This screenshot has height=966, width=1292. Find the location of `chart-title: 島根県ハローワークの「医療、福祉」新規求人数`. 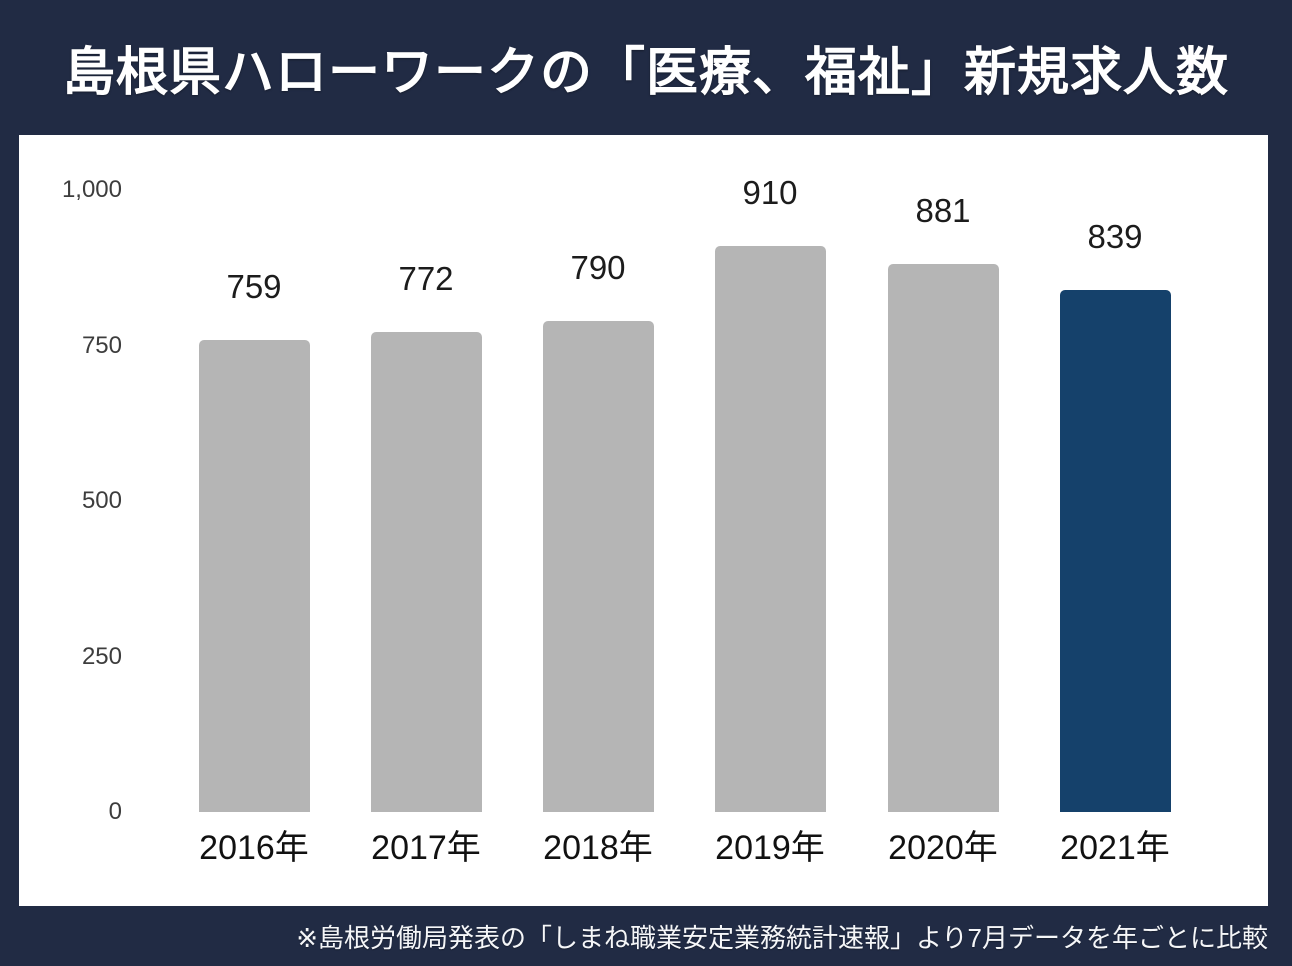

chart-title: 島根県ハローワークの「医療、福祉」新規求人数 is located at coordinates (645, 73).